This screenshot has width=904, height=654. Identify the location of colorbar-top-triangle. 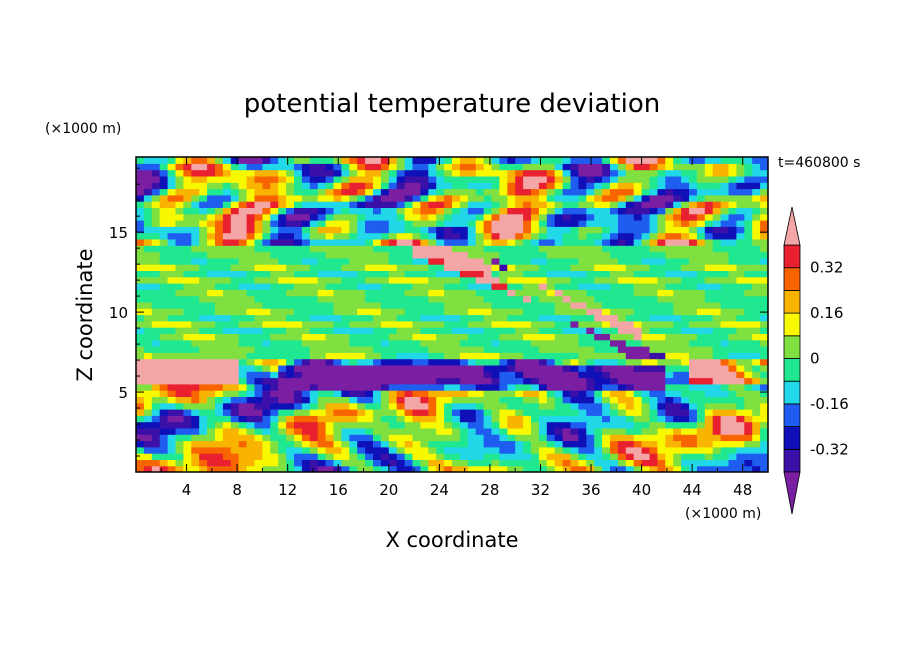
(792, 226).